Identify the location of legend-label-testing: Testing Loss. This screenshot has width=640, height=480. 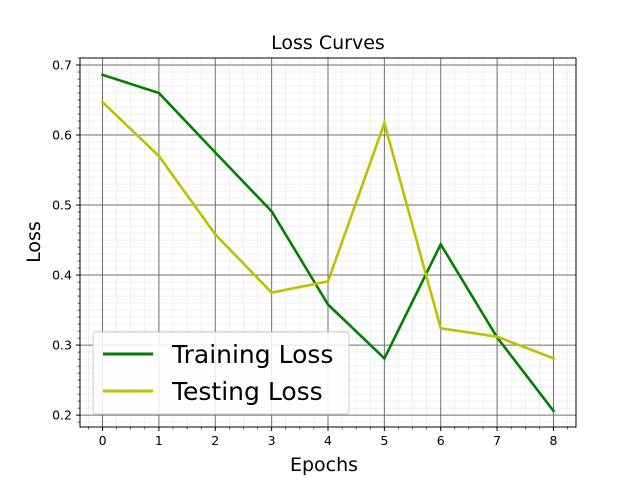
(247, 391).